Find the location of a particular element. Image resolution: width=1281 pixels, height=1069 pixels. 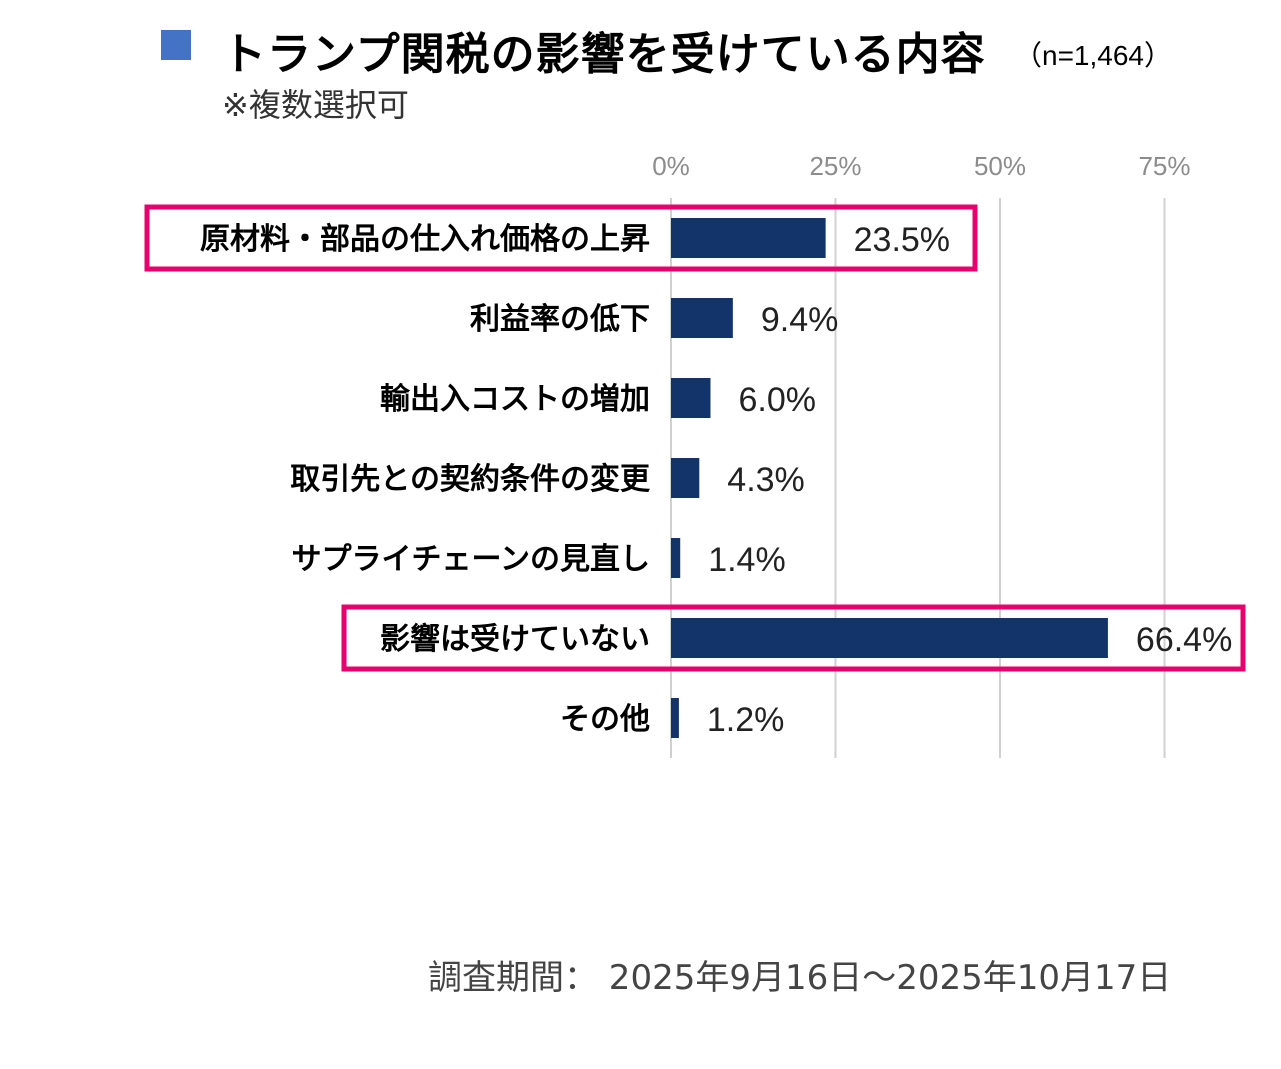

chart-title: トランプ関税の影響を受けている内容 is located at coordinates (604, 54).